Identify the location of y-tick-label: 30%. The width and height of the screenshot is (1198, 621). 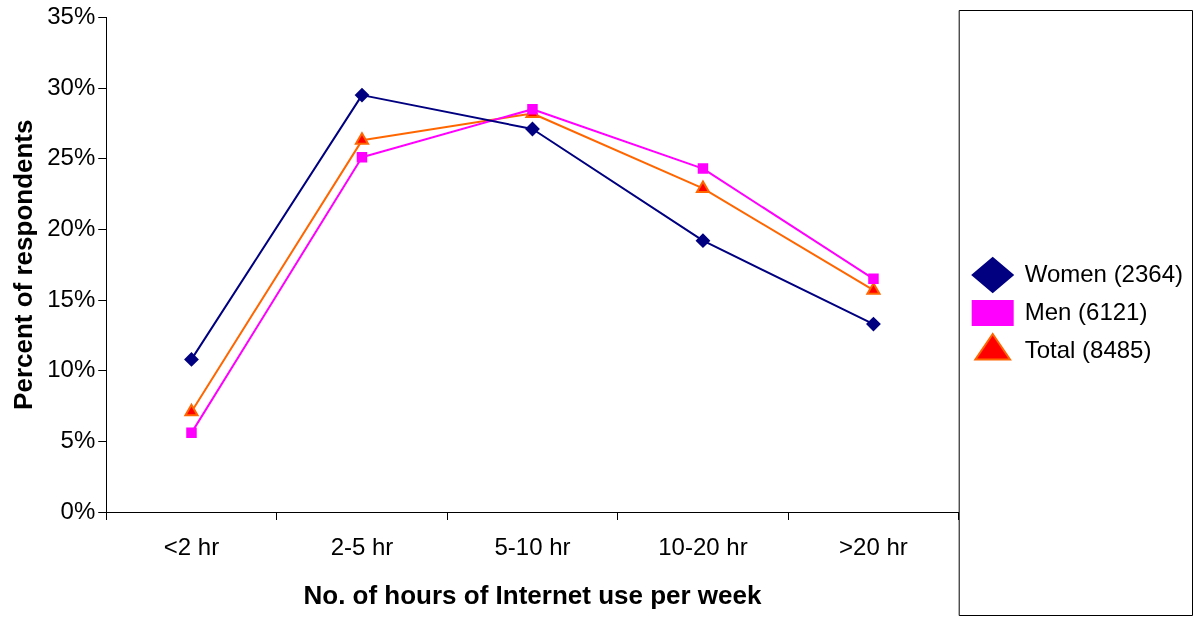
(71, 86).